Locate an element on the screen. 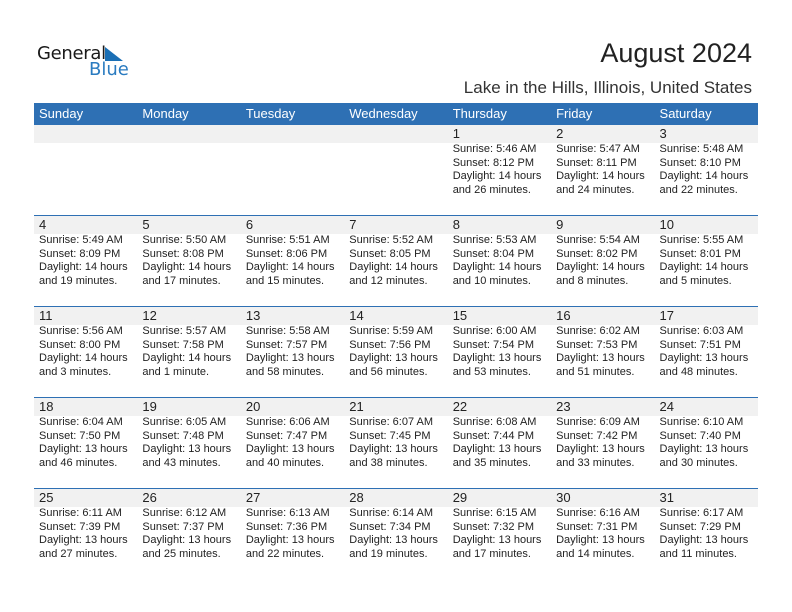 The width and height of the screenshot is (792, 612). day-number: 9 is located at coordinates (560, 224).